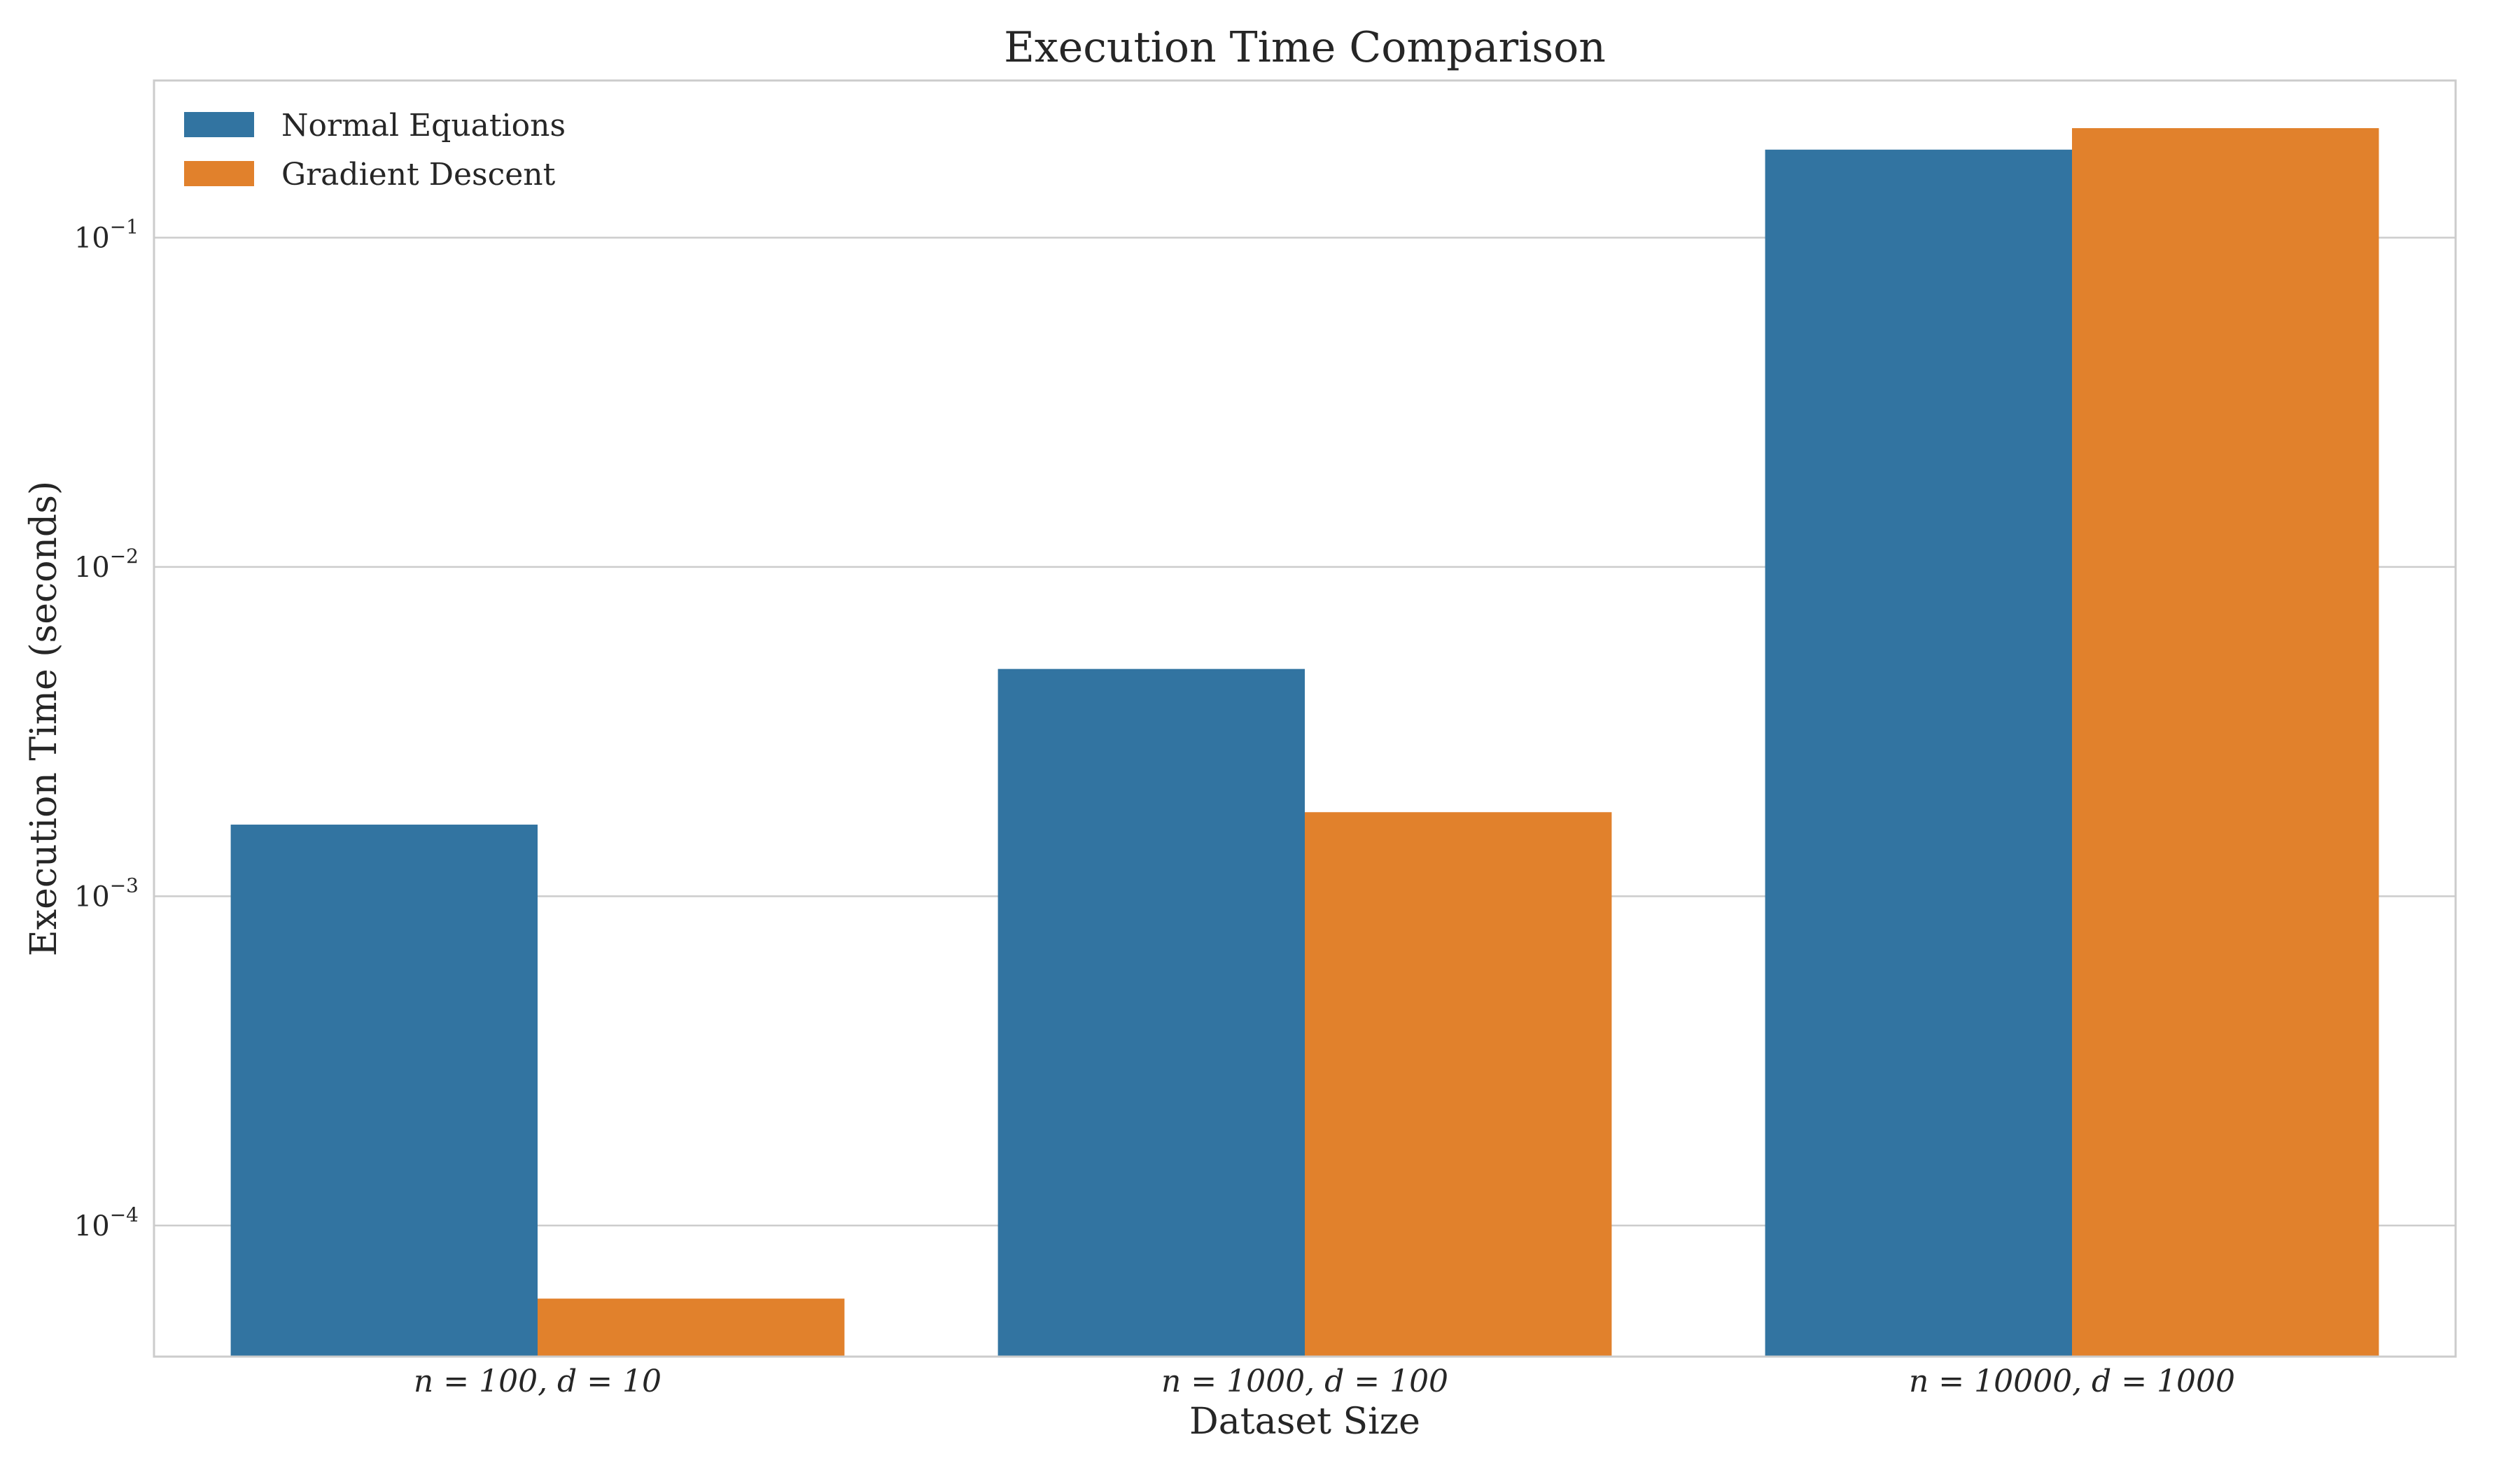 This screenshot has width=2520, height=1470. What do you see at coordinates (418, 174) in the screenshot?
I see `legend-label: Gradient Descent` at bounding box center [418, 174].